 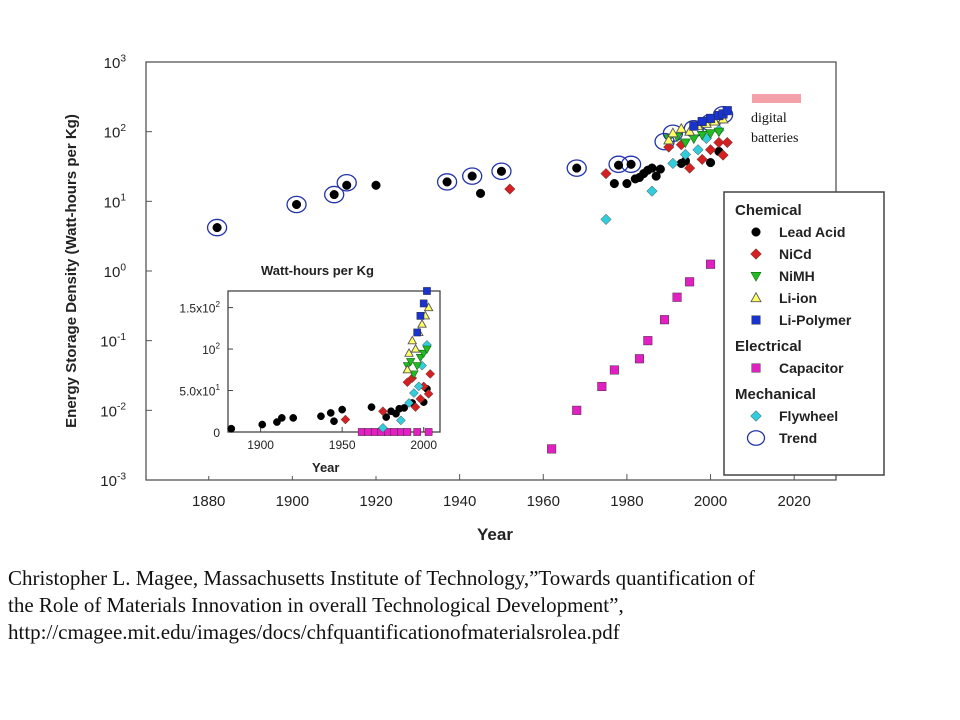 I want to click on y-tick-label-2: 10², so click(x=115, y=132).